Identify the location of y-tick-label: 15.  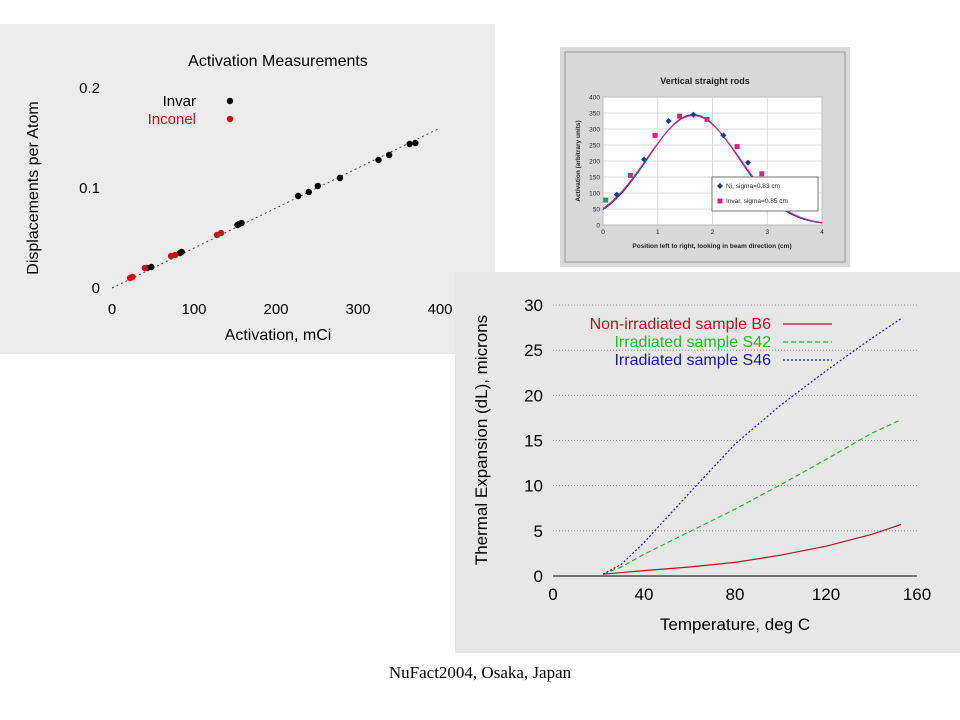
(533, 441).